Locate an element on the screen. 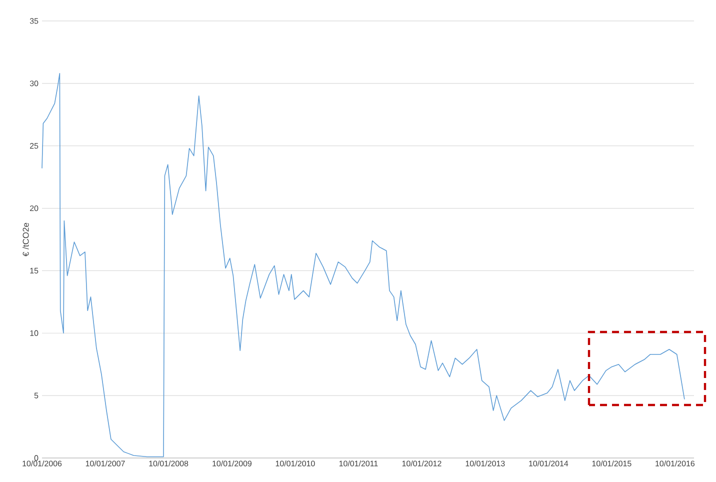 Image resolution: width=716 pixels, height=482 pixels. y-axis-title: € /tCO2e is located at coordinates (25, 239).